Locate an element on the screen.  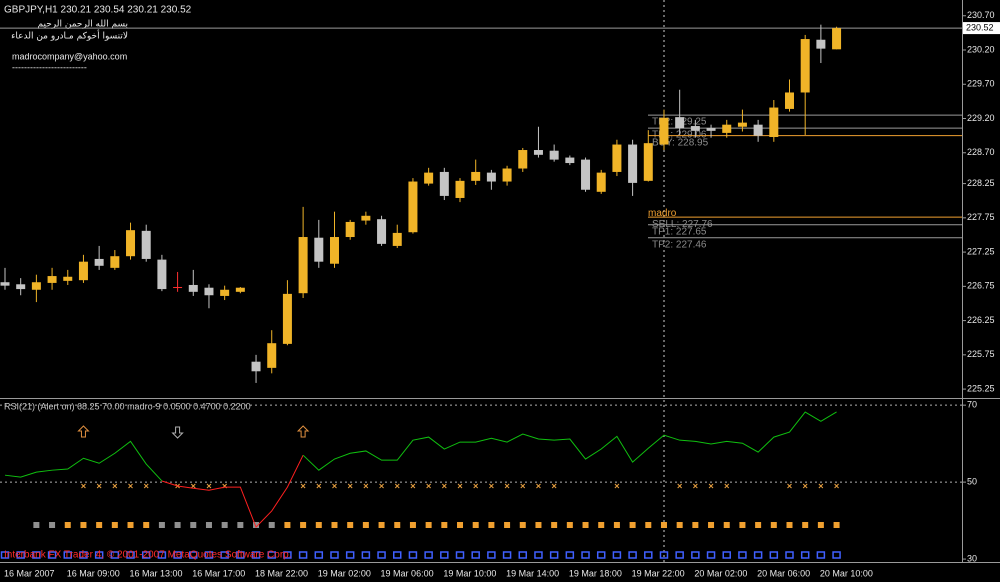
y-tick-label: 226.25 is located at coordinates (981, 320).